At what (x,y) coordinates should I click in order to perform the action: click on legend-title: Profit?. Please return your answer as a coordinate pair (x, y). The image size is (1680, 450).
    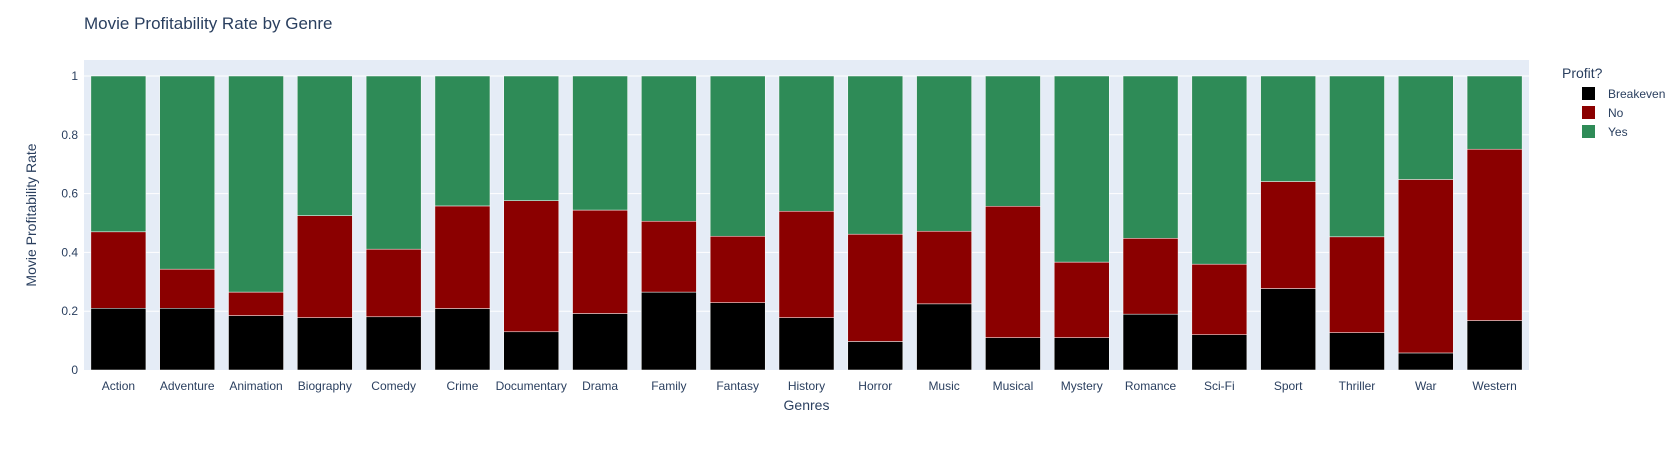
    Looking at the image, I should click on (1582, 73).